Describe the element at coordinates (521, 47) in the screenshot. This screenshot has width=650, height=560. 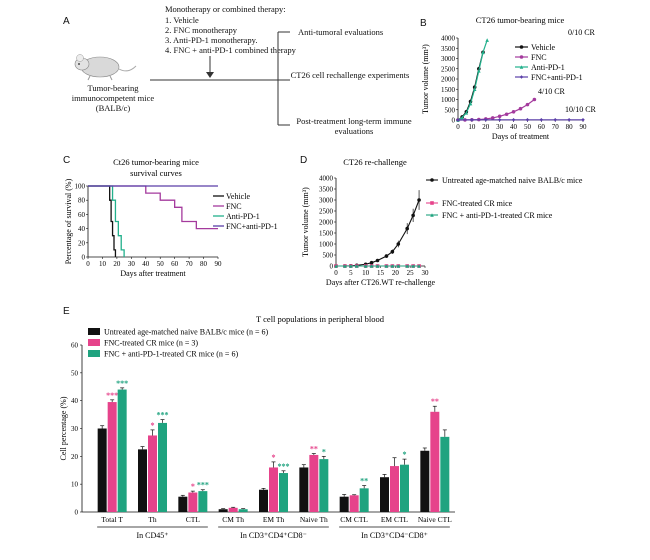
I see `b-legend-marker-vehicle` at that location.